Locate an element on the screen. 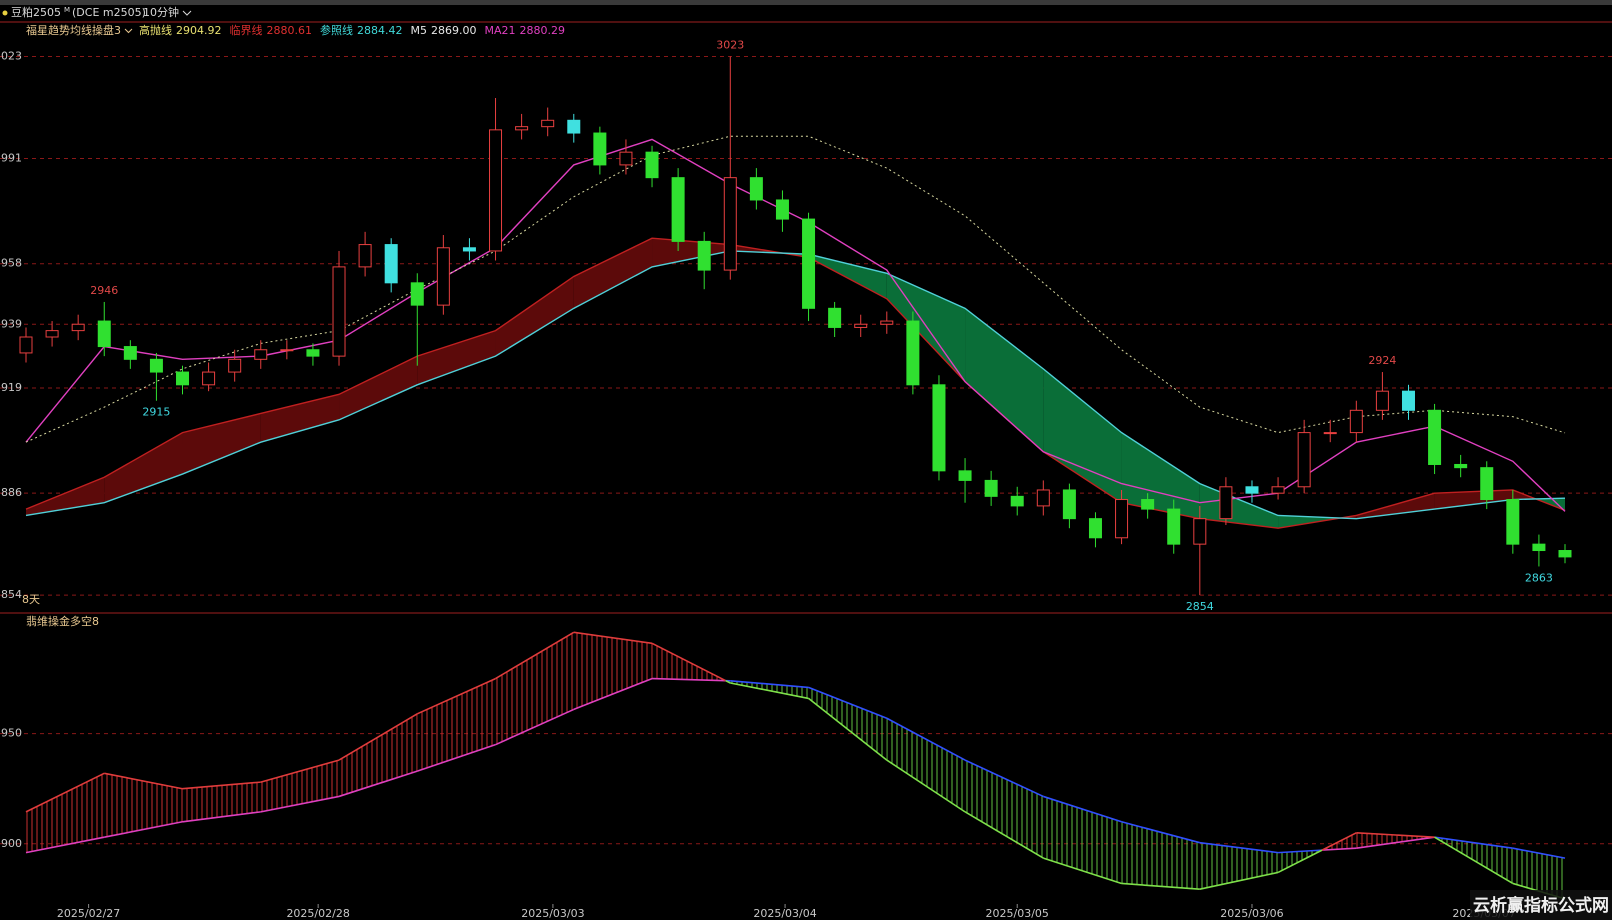  period: 10分钟 is located at coordinates (161, 12).